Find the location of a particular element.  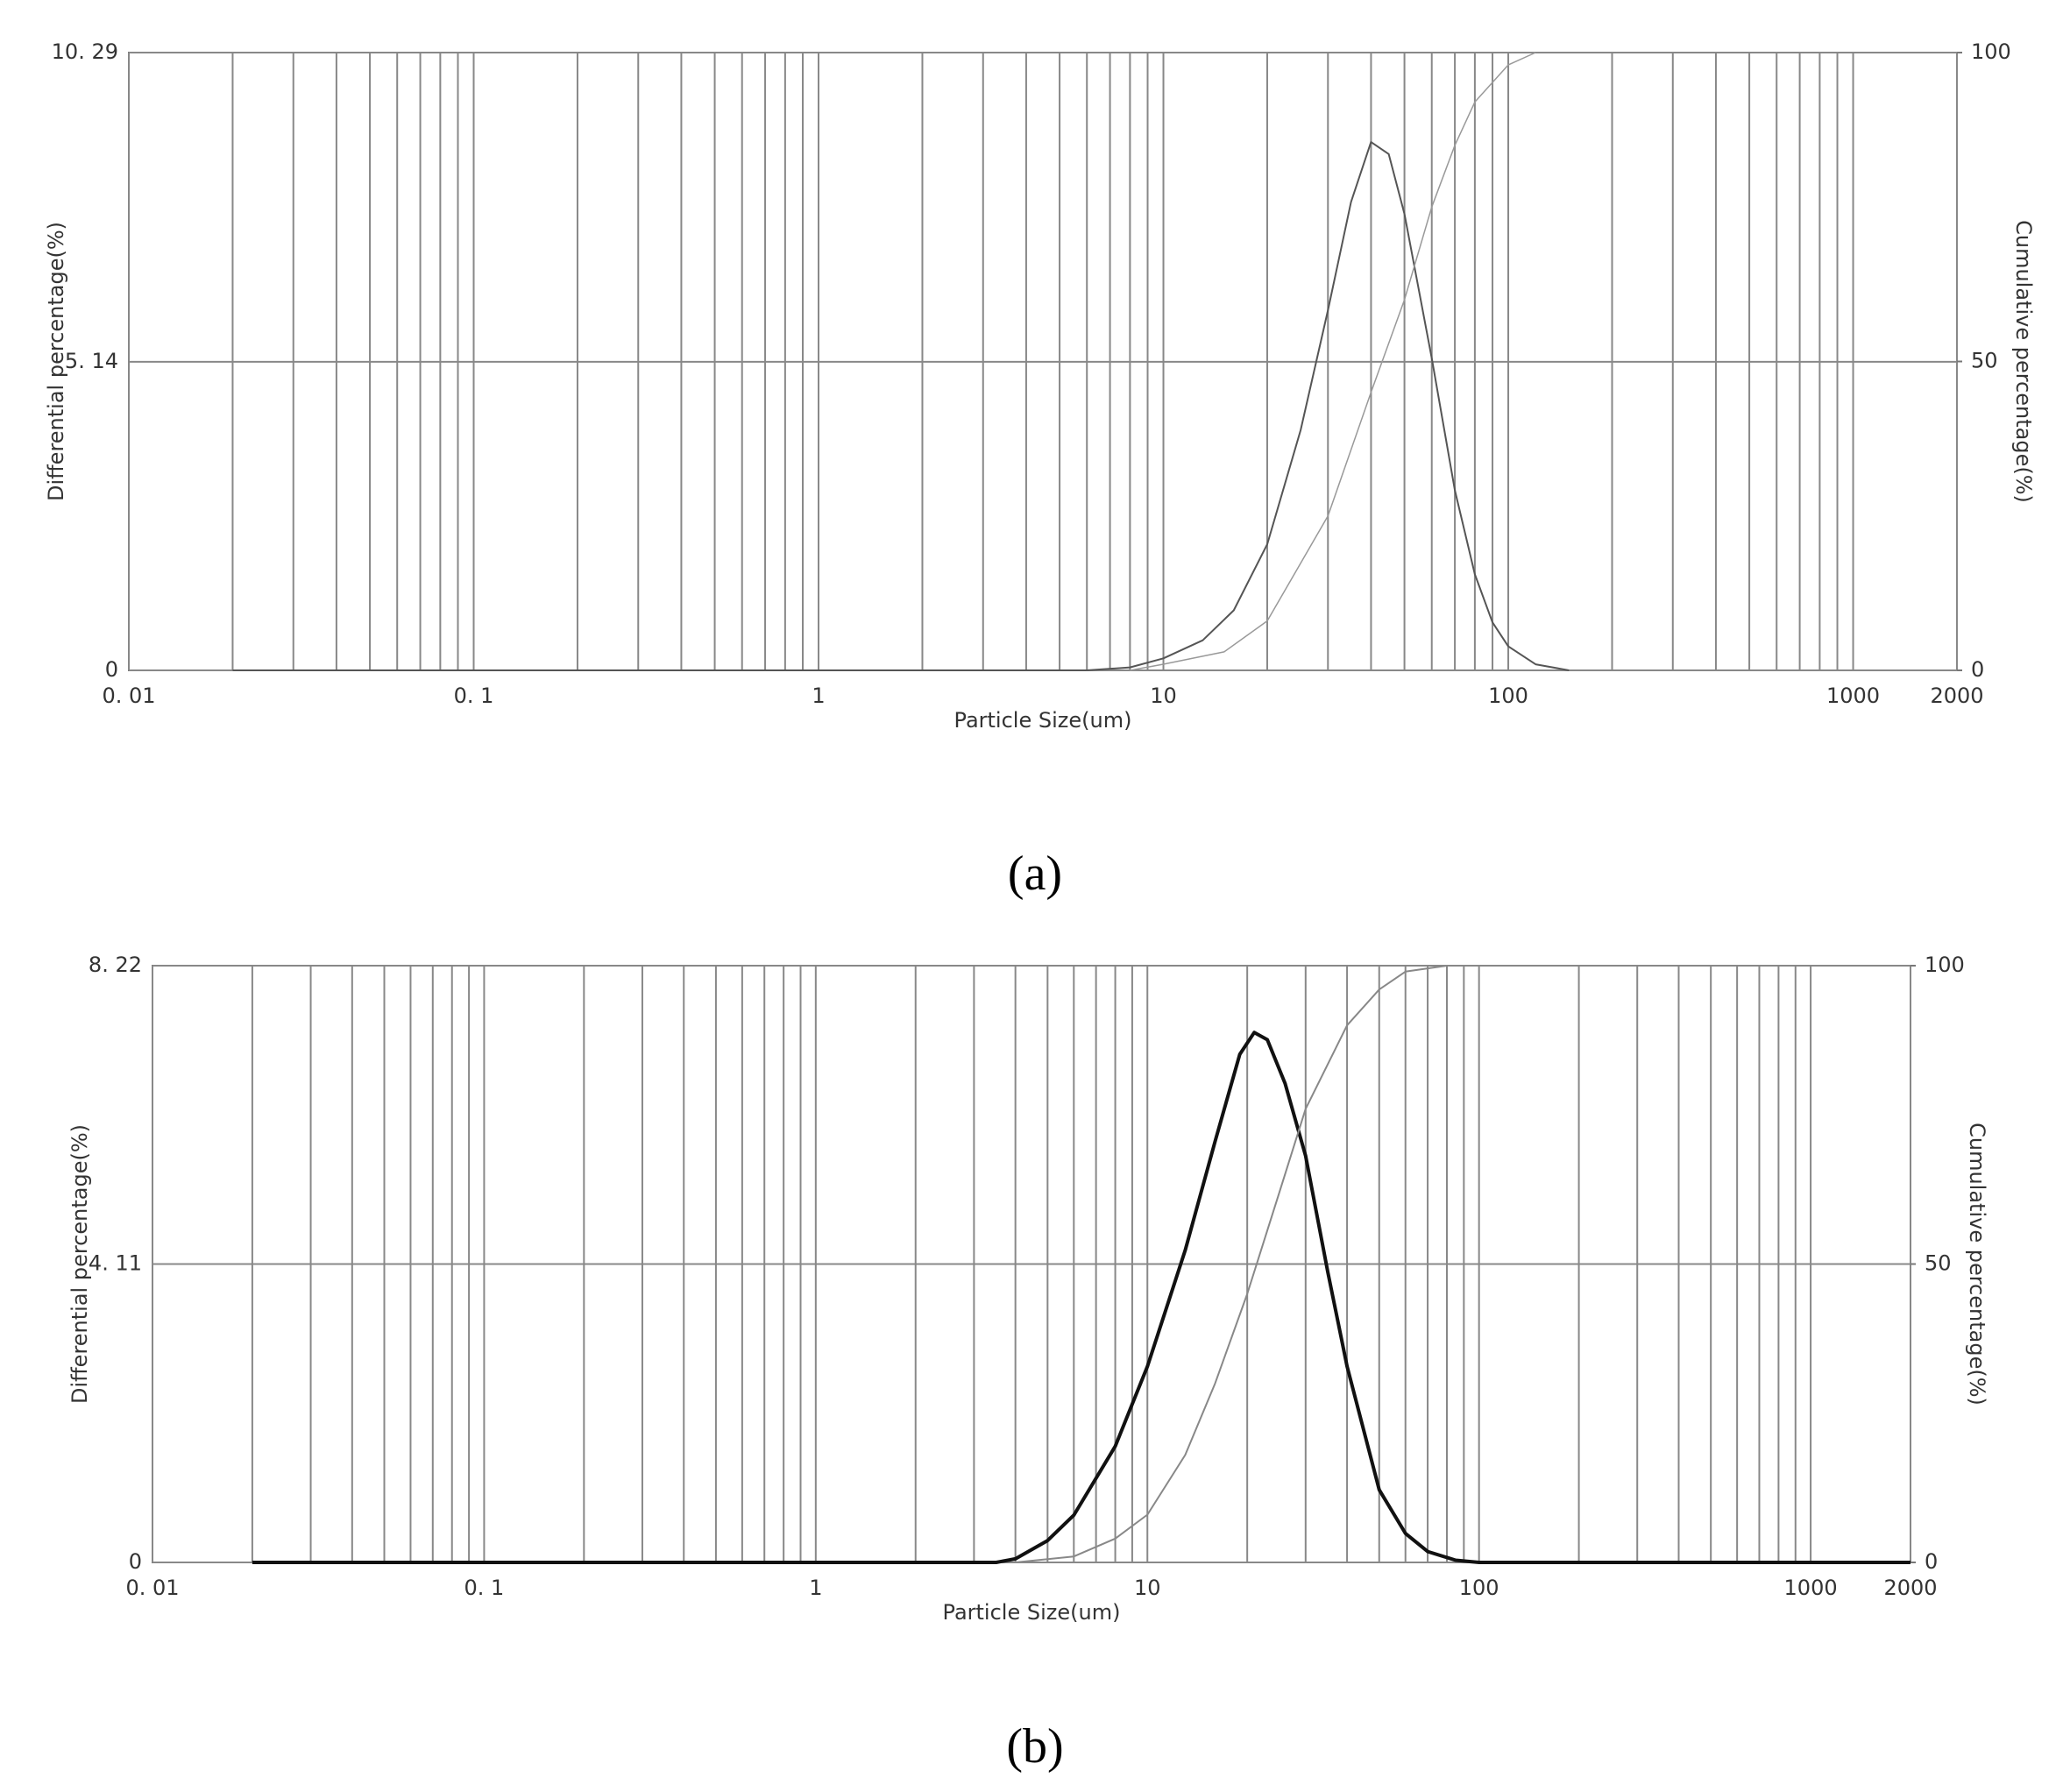

y-tick-label: 4. 11 is located at coordinates (116, 1264).